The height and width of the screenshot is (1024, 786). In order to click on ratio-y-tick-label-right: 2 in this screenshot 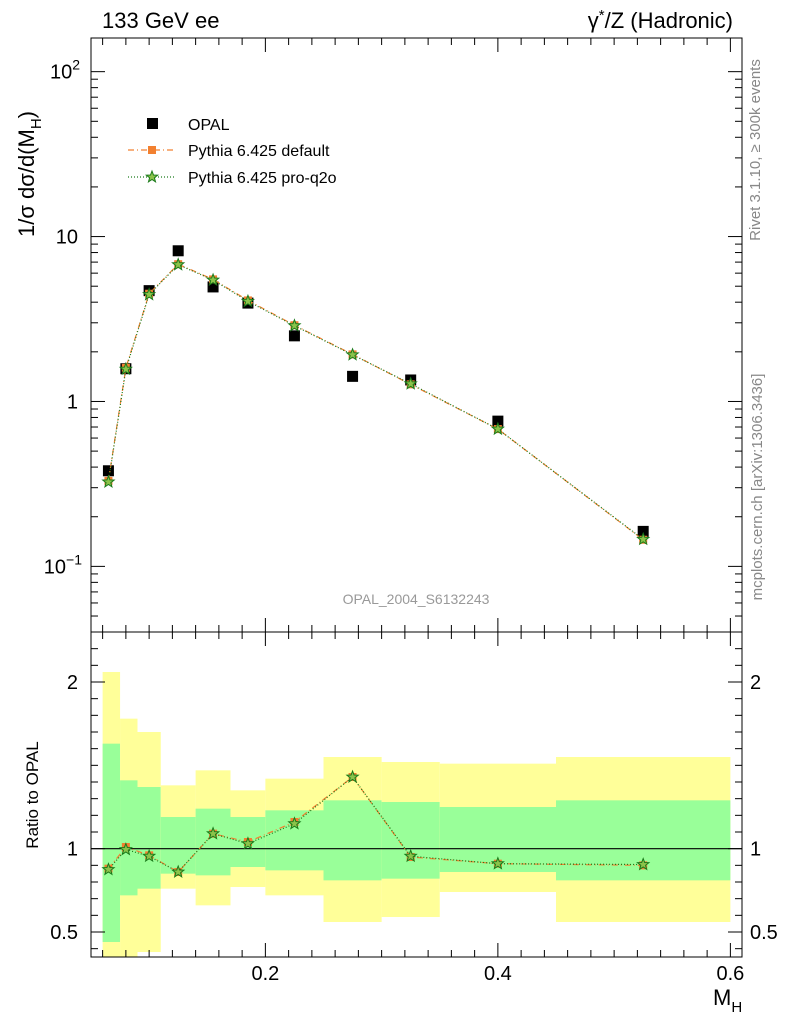, I will do `click(755, 683)`.